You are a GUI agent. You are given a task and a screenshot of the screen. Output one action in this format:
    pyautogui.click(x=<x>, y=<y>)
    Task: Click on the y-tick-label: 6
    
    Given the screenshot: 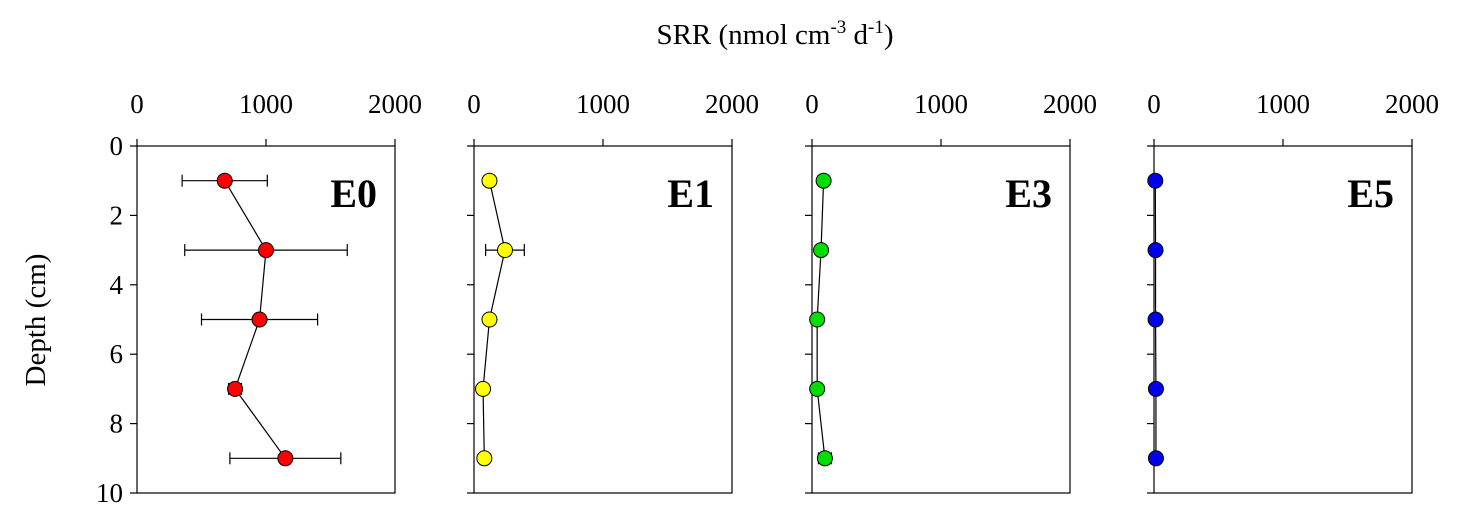 What is the action you would take?
    pyautogui.click(x=117, y=354)
    